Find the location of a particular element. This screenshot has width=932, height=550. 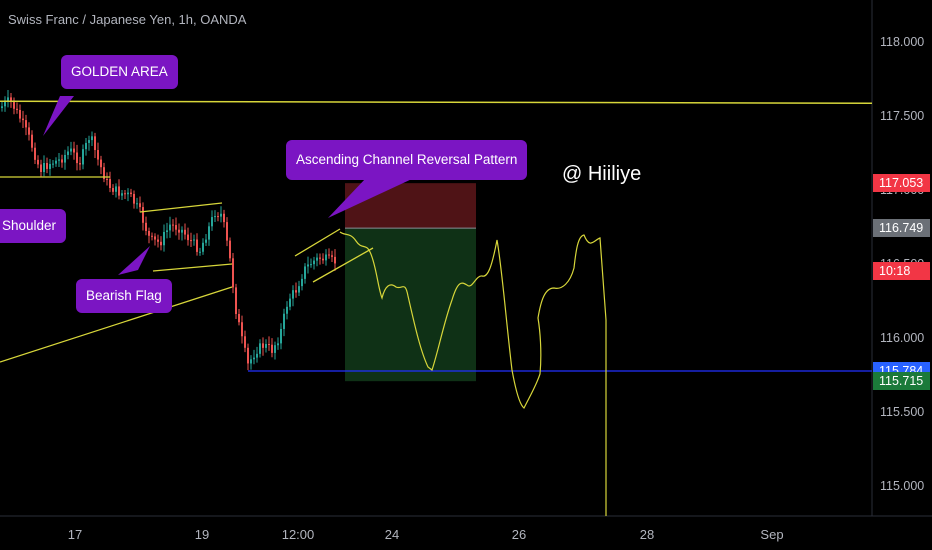

flag-upper-line is located at coordinates (181, 207).